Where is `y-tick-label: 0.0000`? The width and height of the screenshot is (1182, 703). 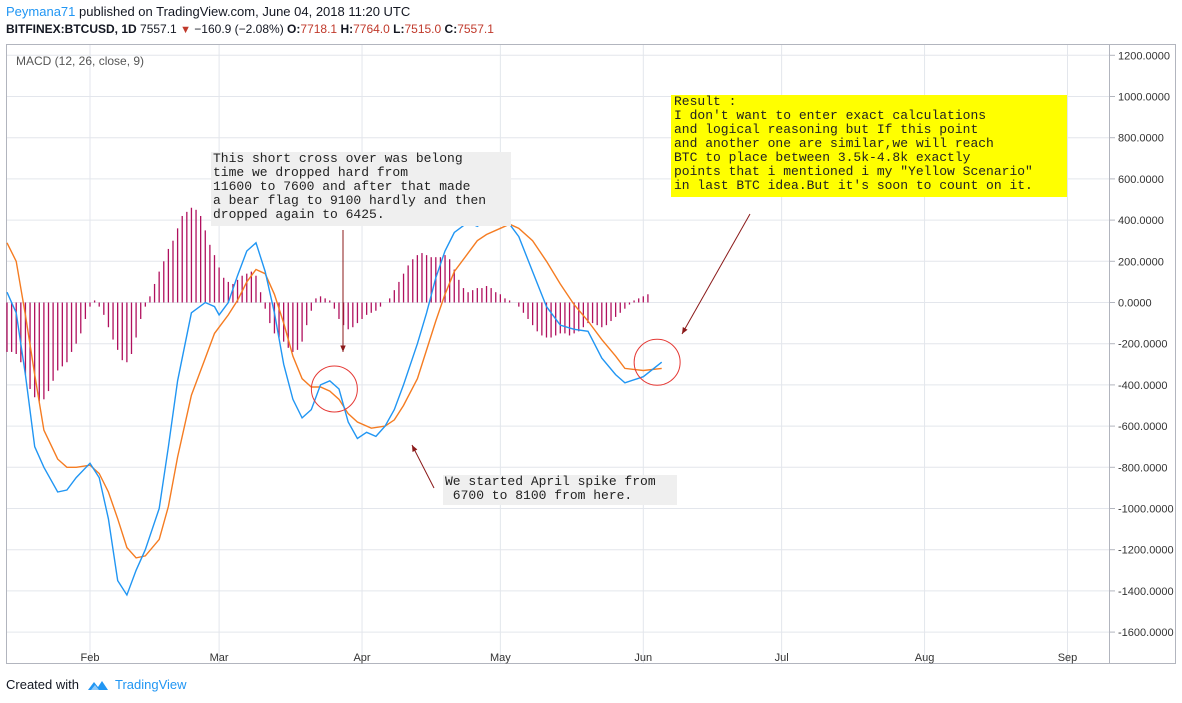
y-tick-label: 0.0000 is located at coordinates (1135, 304).